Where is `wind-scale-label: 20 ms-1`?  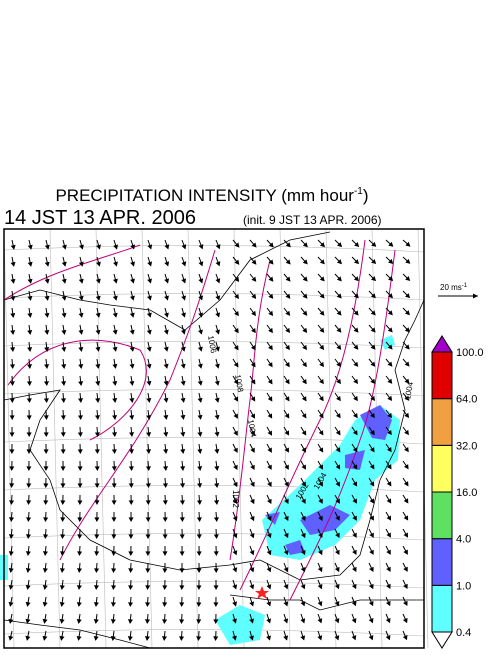 wind-scale-label: 20 ms-1 is located at coordinates (454, 287).